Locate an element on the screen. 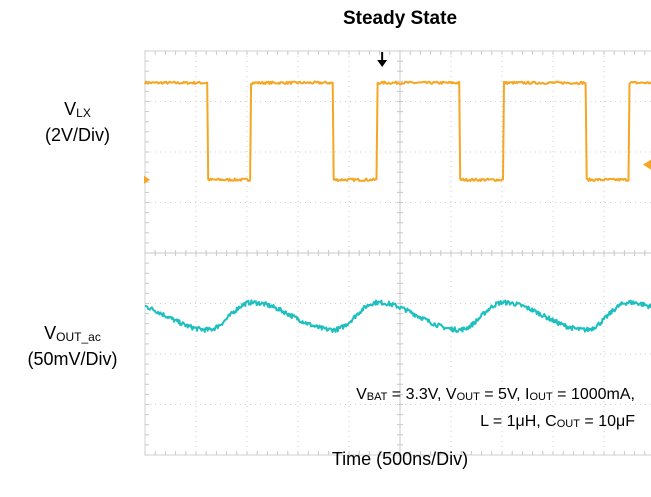 The image size is (651, 497). vout-label-sub: OUT_ac is located at coordinates (78, 337).